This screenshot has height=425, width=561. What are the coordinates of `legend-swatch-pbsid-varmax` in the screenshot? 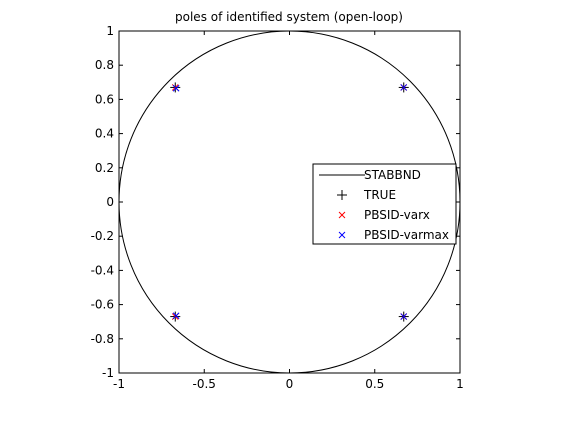 It's located at (342, 235).